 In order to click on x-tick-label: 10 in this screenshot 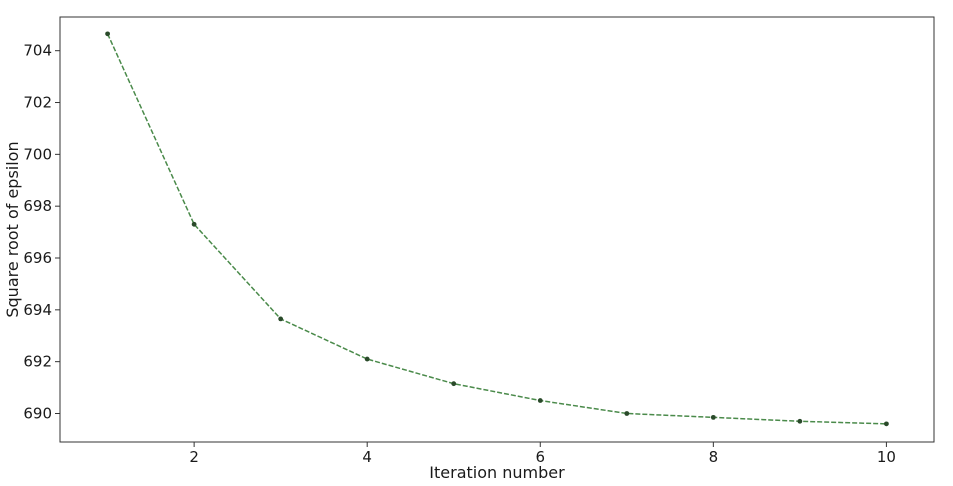, I will do `click(886, 457)`.